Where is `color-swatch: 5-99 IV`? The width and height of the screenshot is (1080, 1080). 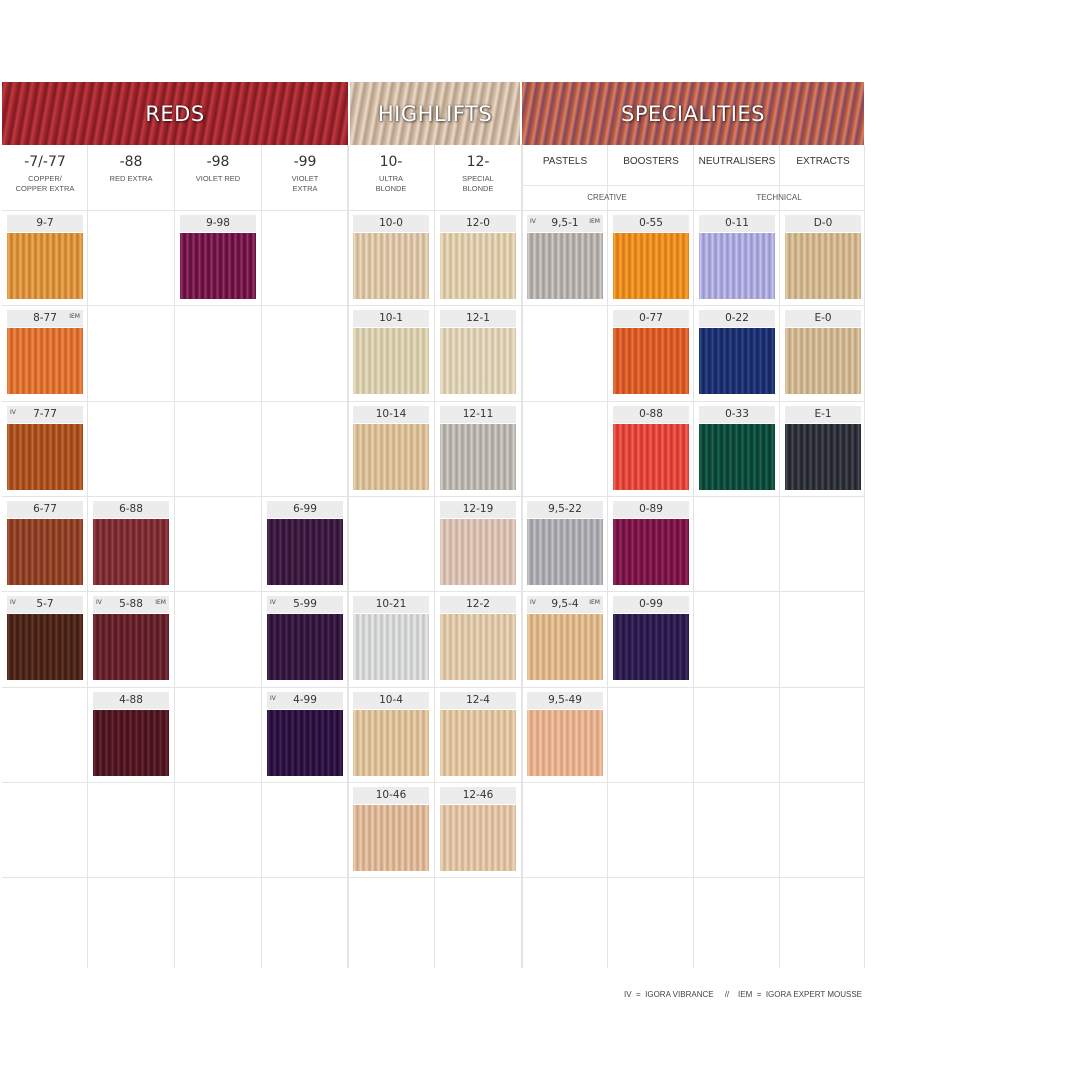
color-swatch: 5-99 IV is located at coordinates (305, 638).